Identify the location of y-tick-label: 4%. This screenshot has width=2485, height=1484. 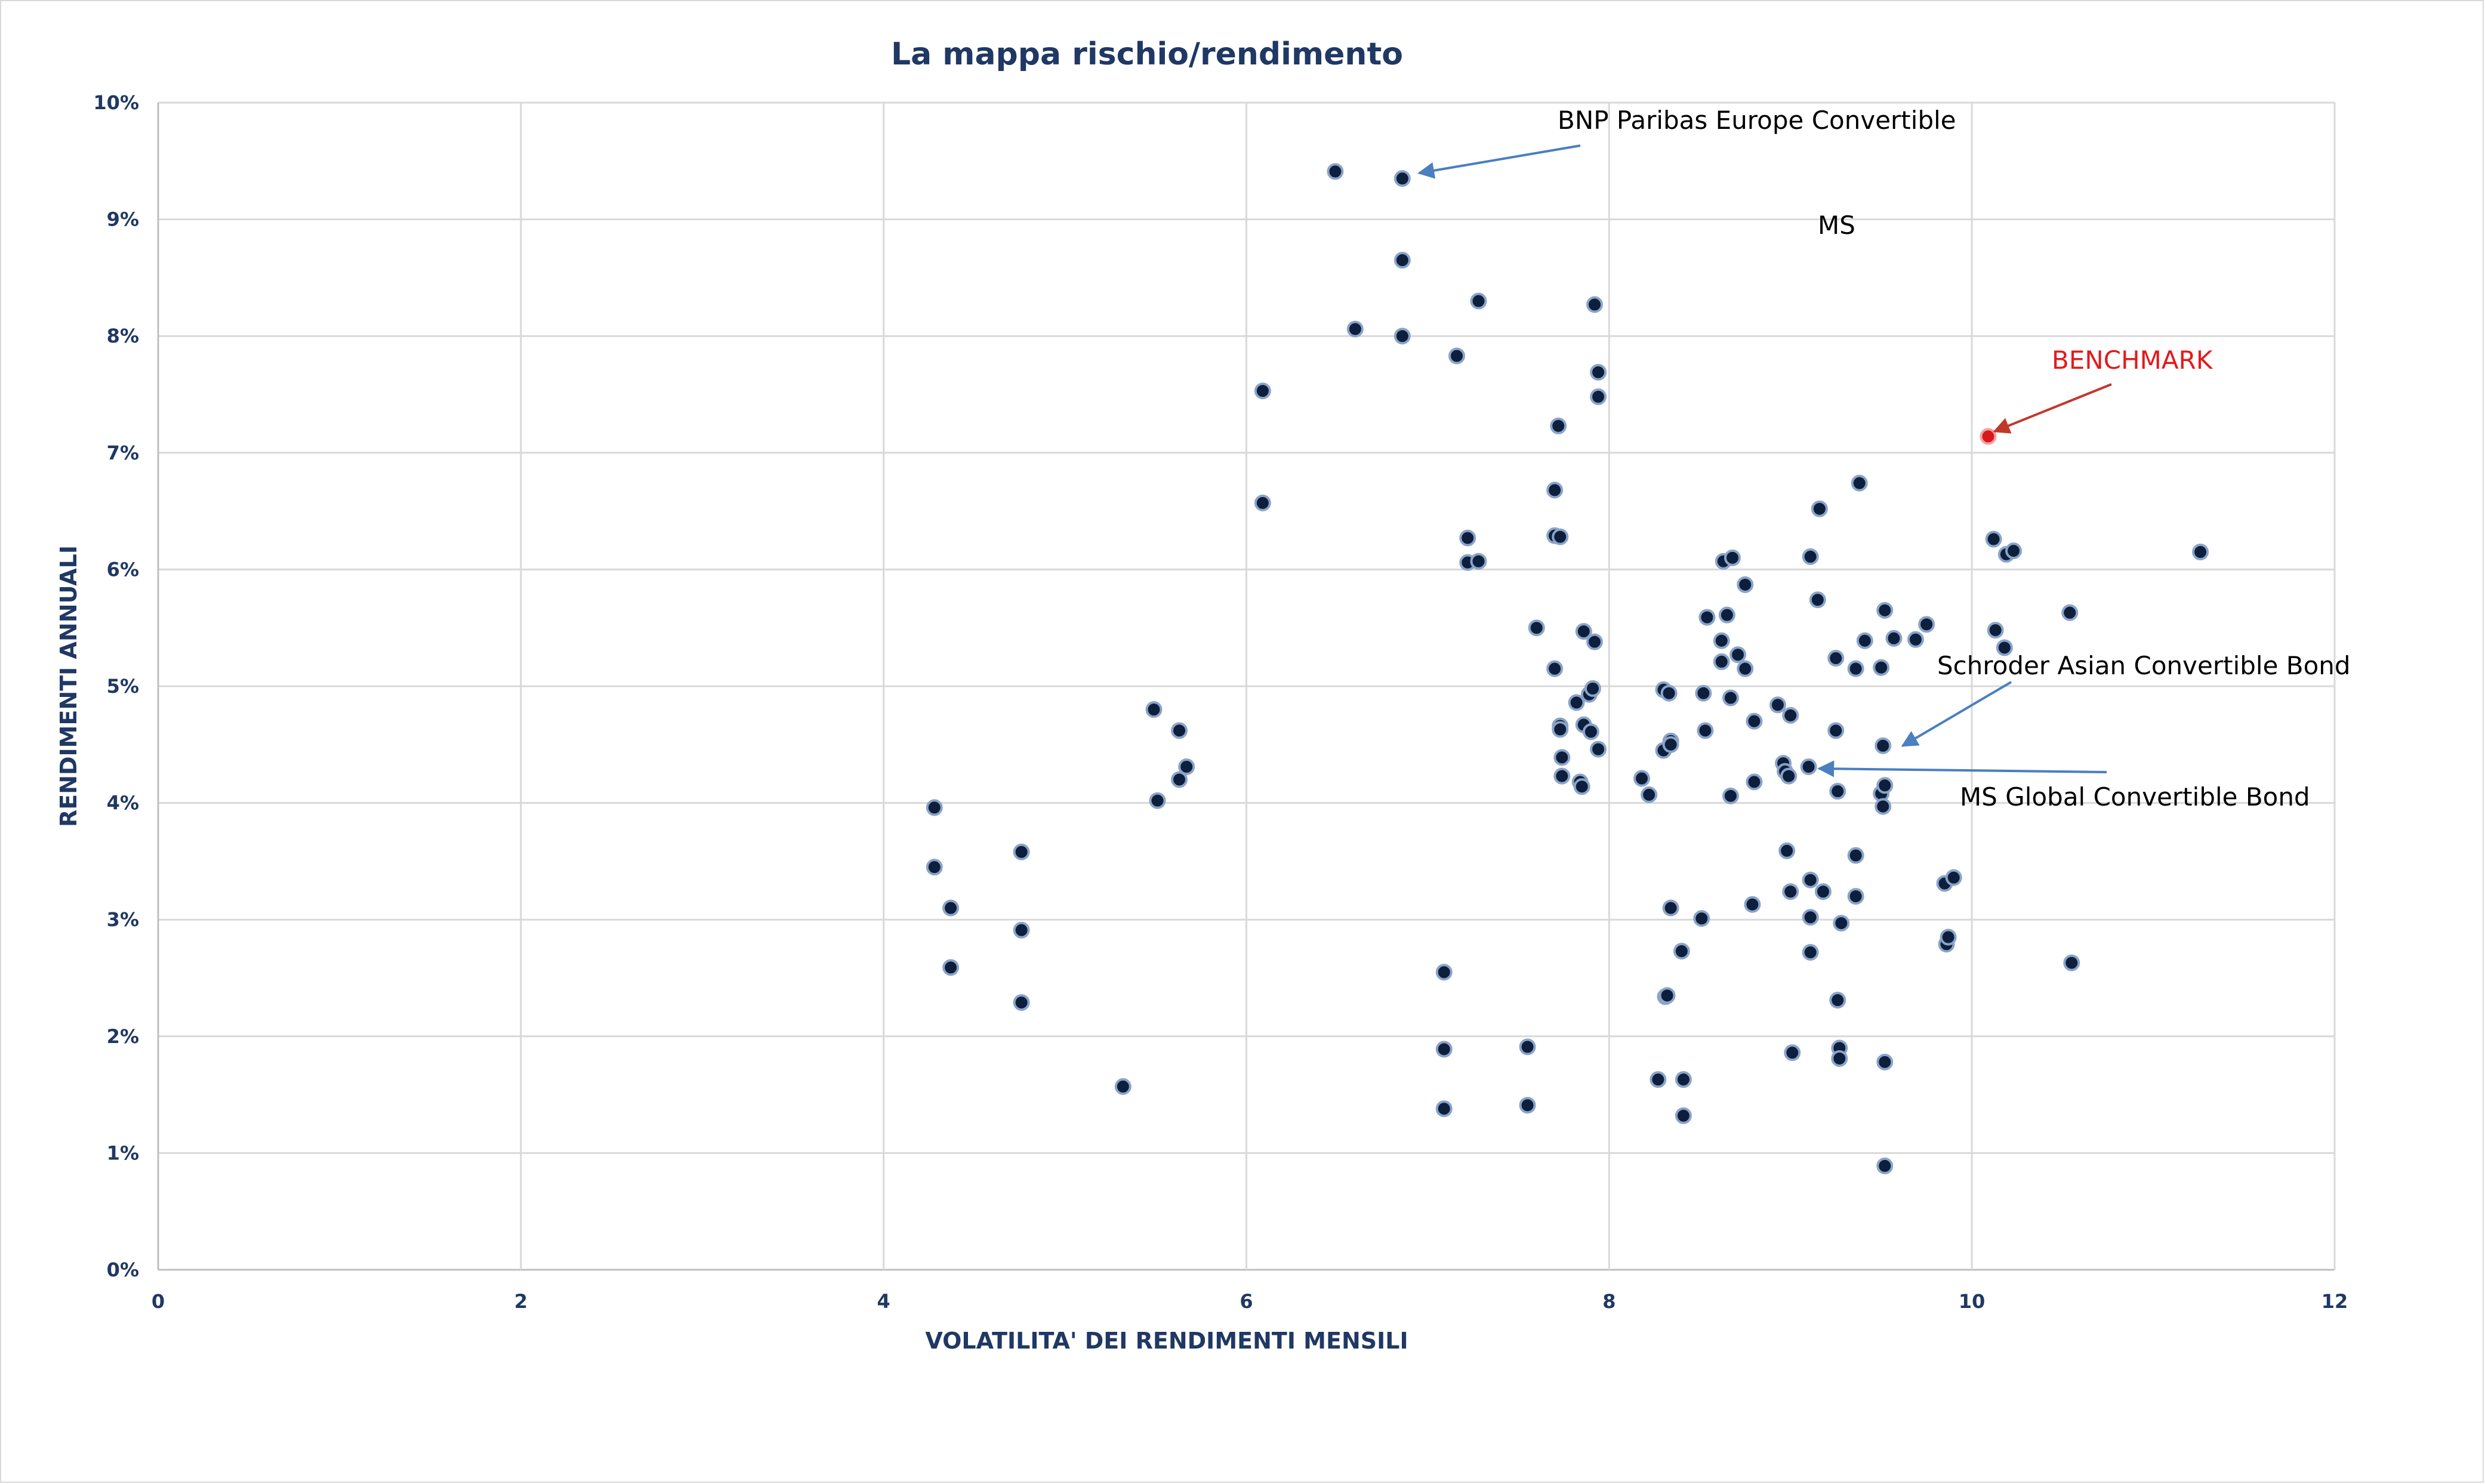
(123, 803).